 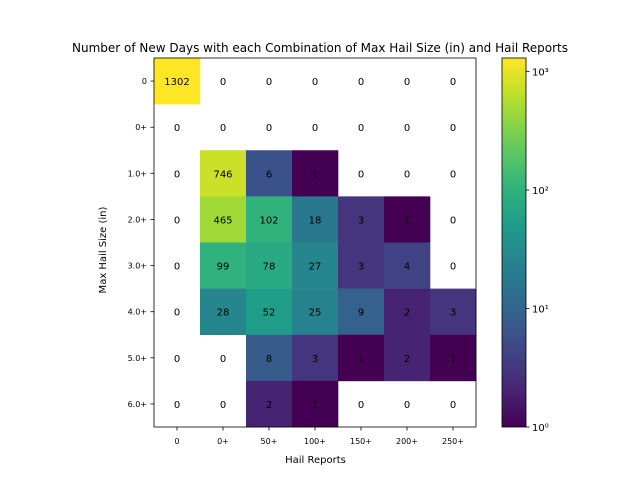 What do you see at coordinates (137, 219) in the screenshot?
I see `y-tick-label: 2.0+` at bounding box center [137, 219].